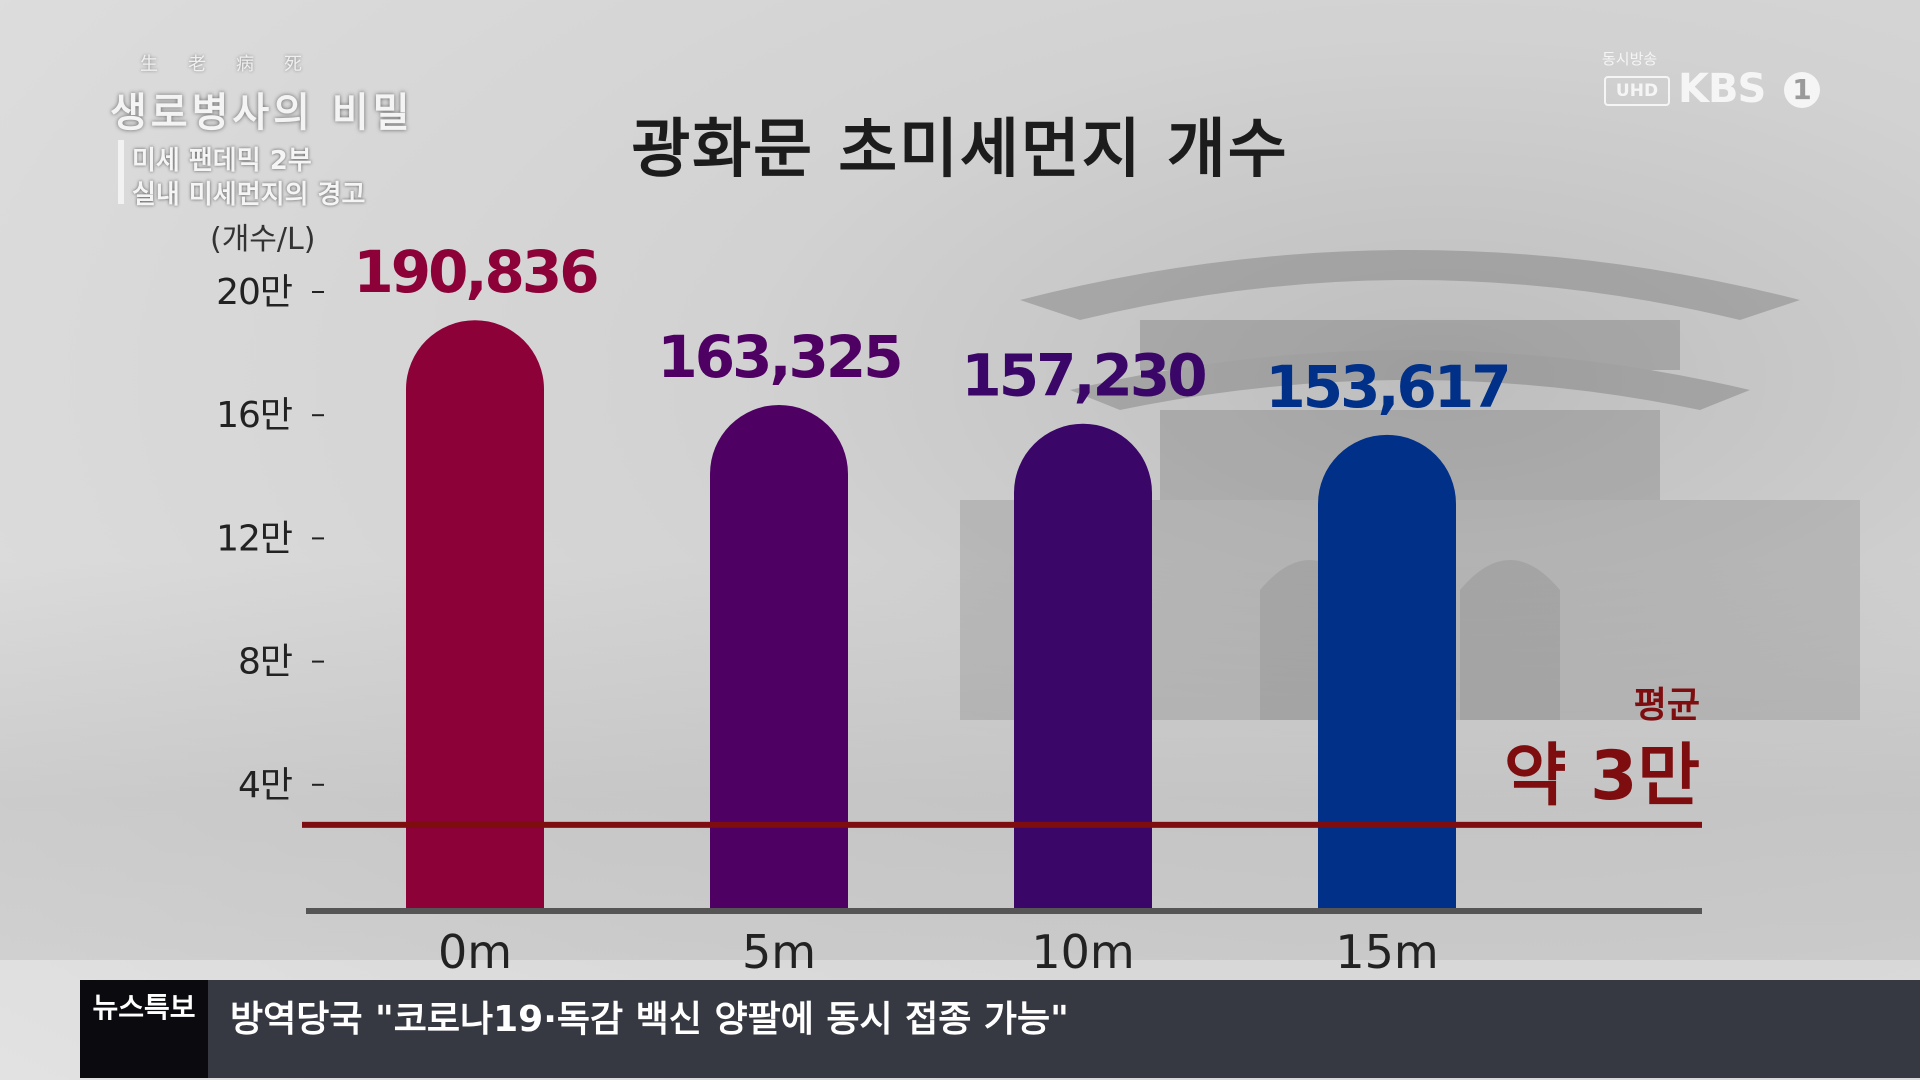 The image size is (1920, 1080). What do you see at coordinates (144, 1029) in the screenshot?
I see `news-ticker-tag: 뉴스특보` at bounding box center [144, 1029].